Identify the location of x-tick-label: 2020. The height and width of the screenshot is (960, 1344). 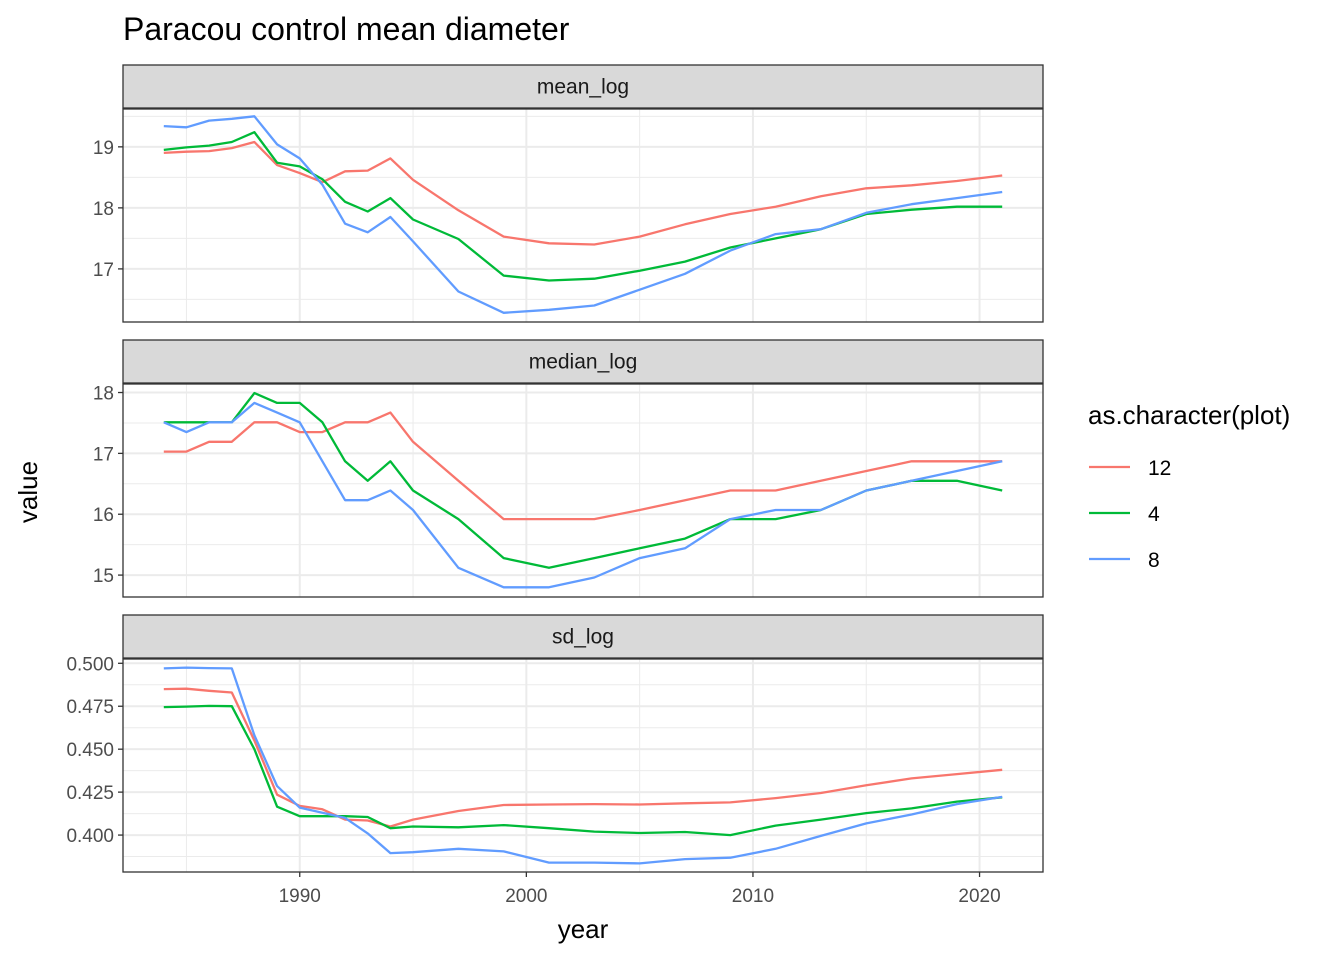
(979, 896).